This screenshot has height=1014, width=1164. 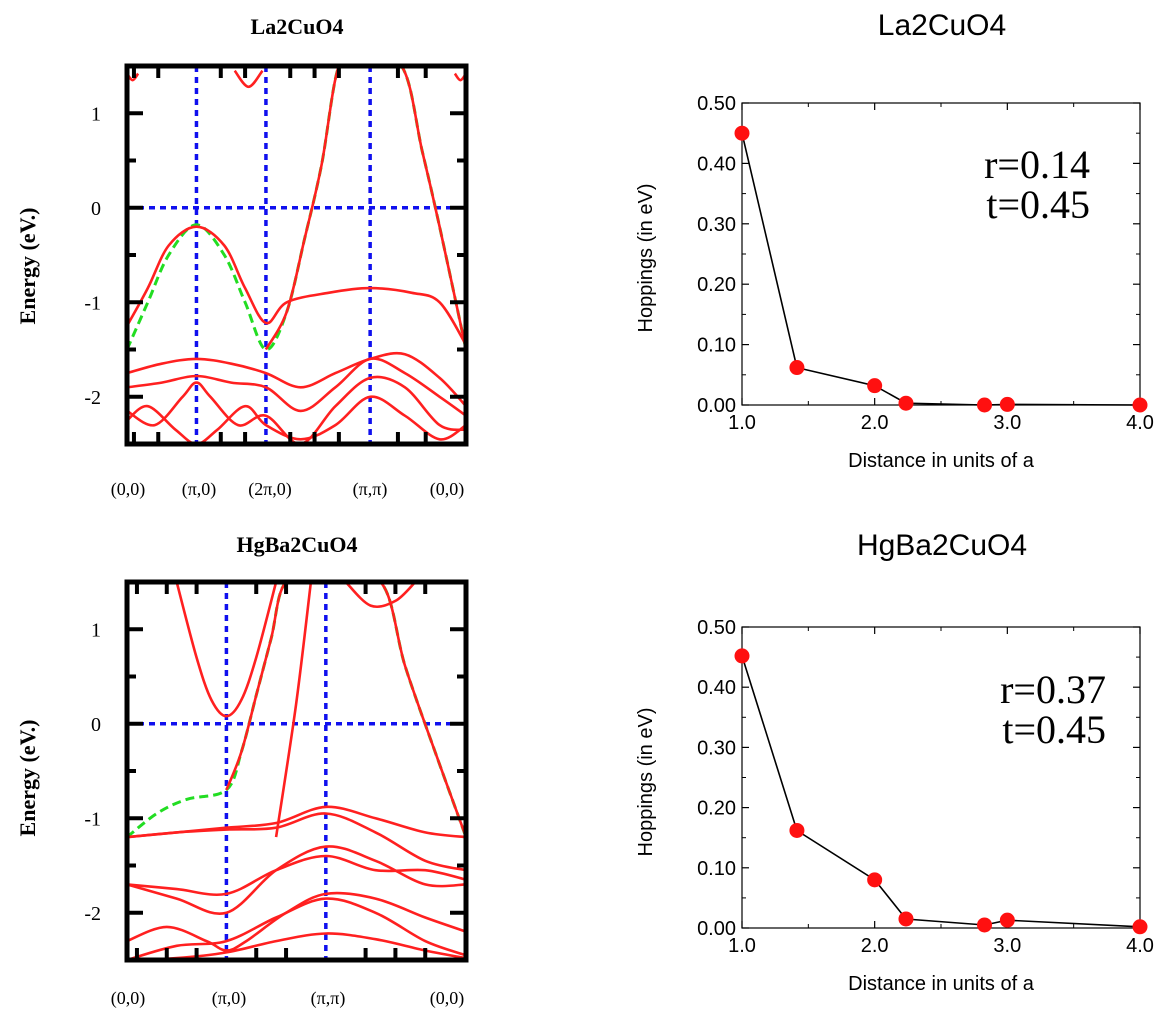 What do you see at coordinates (297, 26) in the screenshot?
I see `band-chart-title: La2CuO4` at bounding box center [297, 26].